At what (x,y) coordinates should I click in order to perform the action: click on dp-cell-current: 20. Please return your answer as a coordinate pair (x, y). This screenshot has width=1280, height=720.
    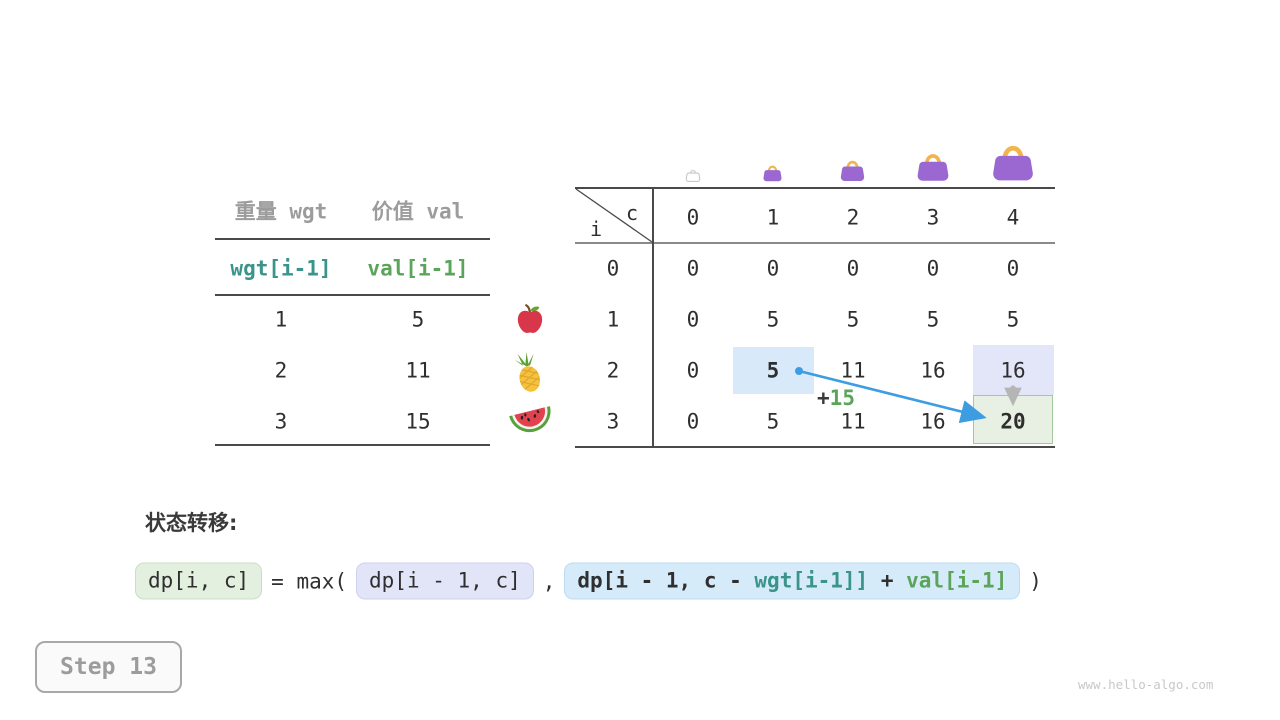
    Looking at the image, I should click on (1013, 421).